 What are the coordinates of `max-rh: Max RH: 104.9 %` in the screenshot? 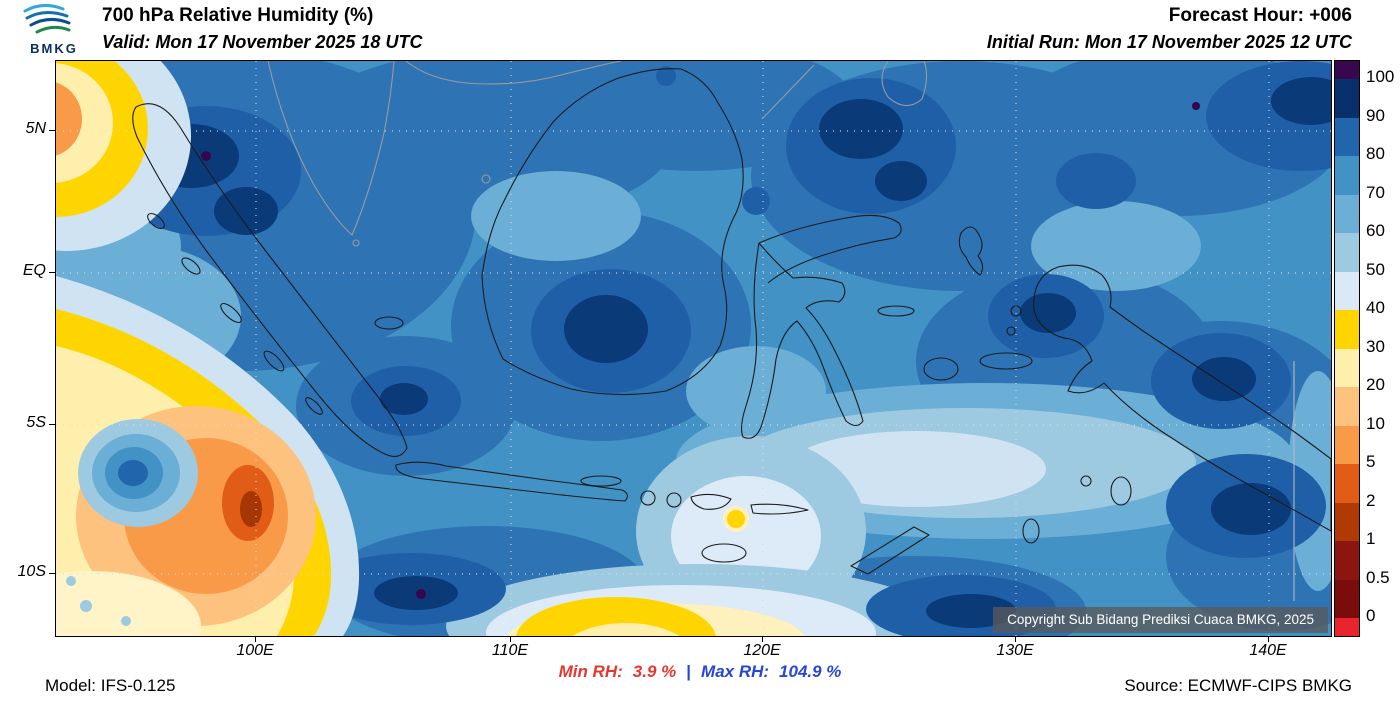 It's located at (771, 671).